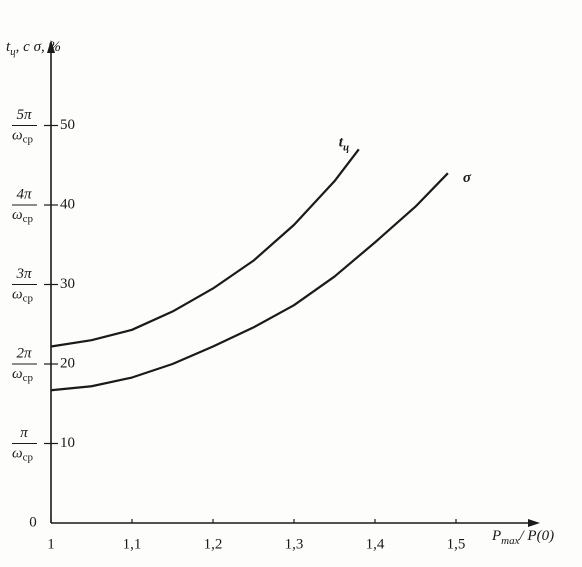  What do you see at coordinates (67, 284) in the screenshot?
I see `y-tick-label: 30` at bounding box center [67, 284].